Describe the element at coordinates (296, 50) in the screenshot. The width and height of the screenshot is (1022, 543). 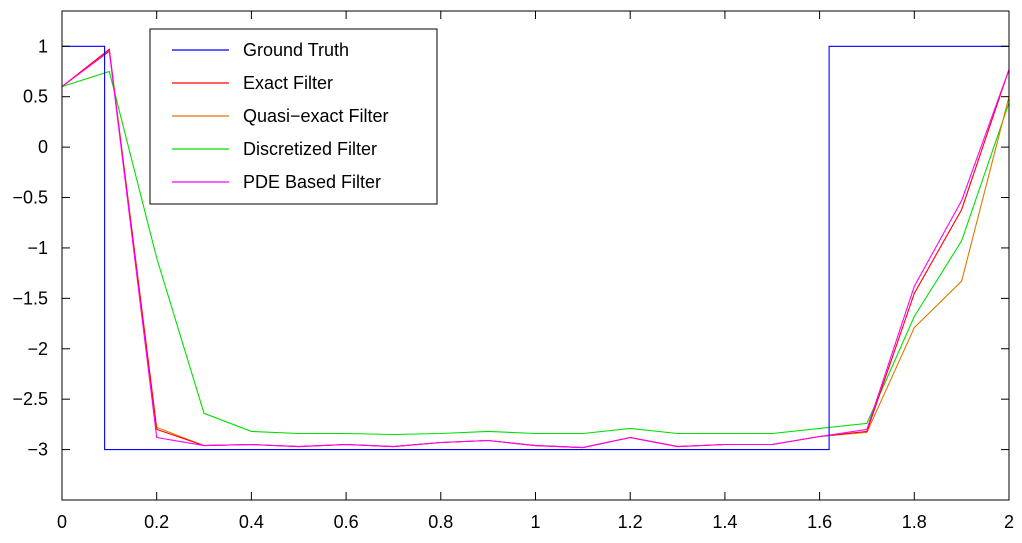
I see `legend-label: Ground Truth` at that location.